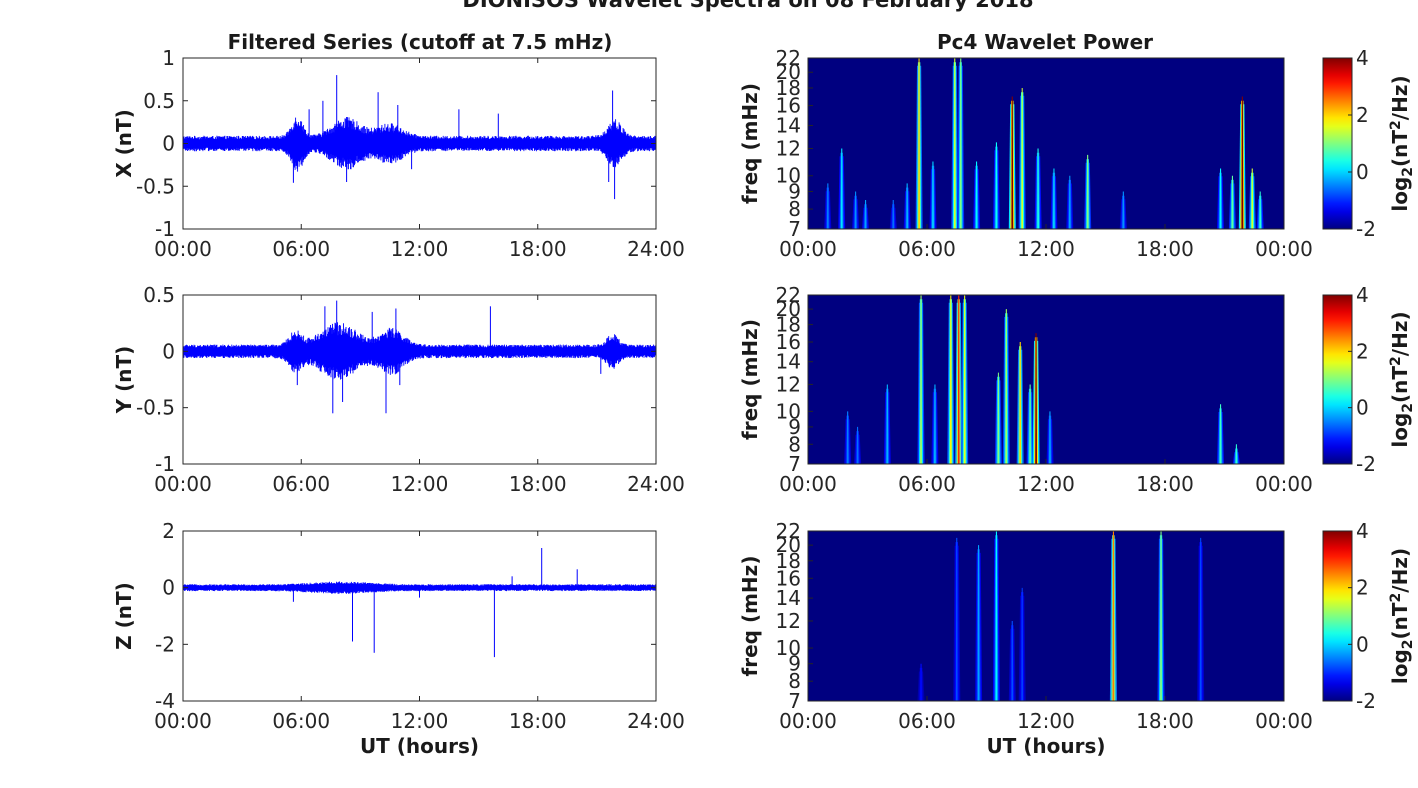  I want to click on x-axis-label-right: UT (hours), so click(1045, 746).